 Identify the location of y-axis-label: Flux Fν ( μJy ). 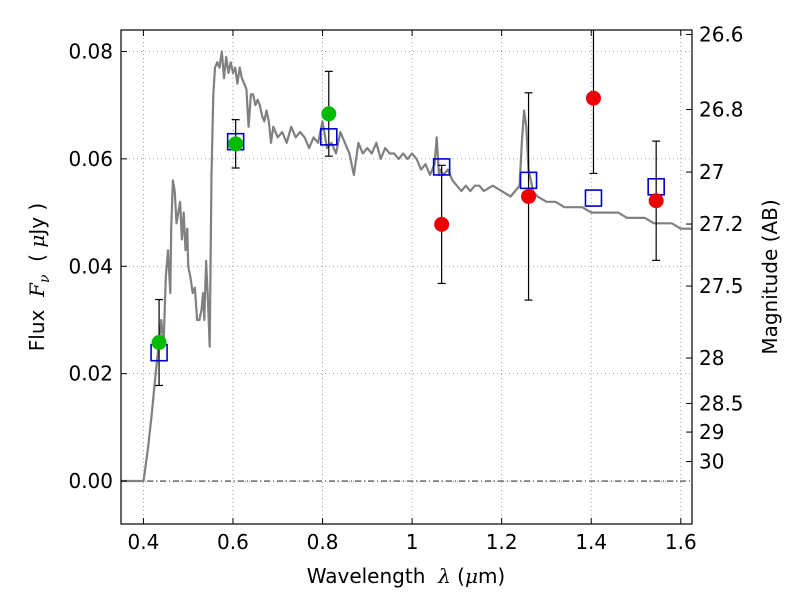
(39, 277).